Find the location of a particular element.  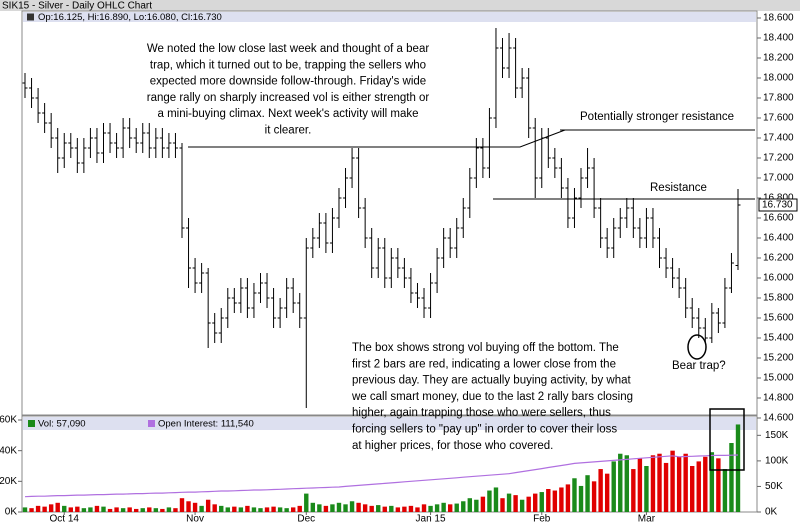

y-tick-label: 18.400 is located at coordinates (778, 38).